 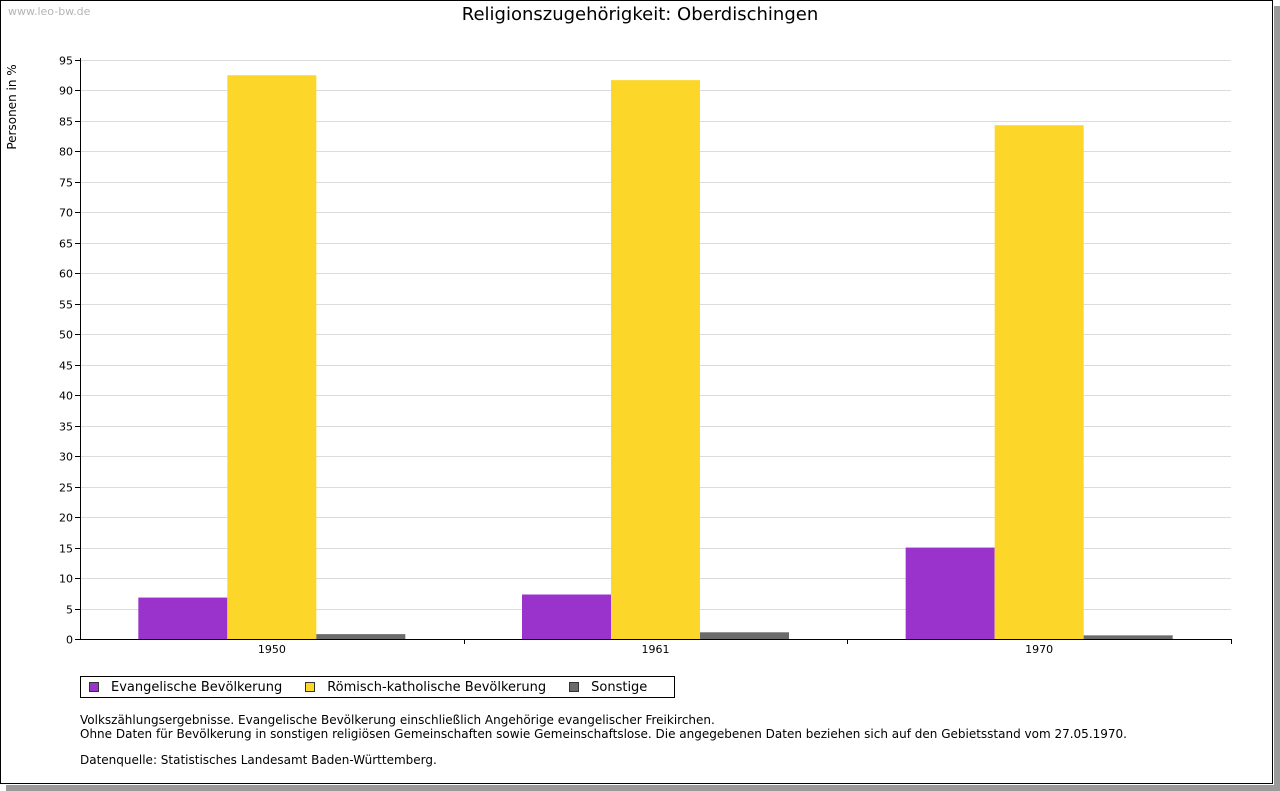 I want to click on y-axis-label: Personen in %, so click(x=12, y=106).